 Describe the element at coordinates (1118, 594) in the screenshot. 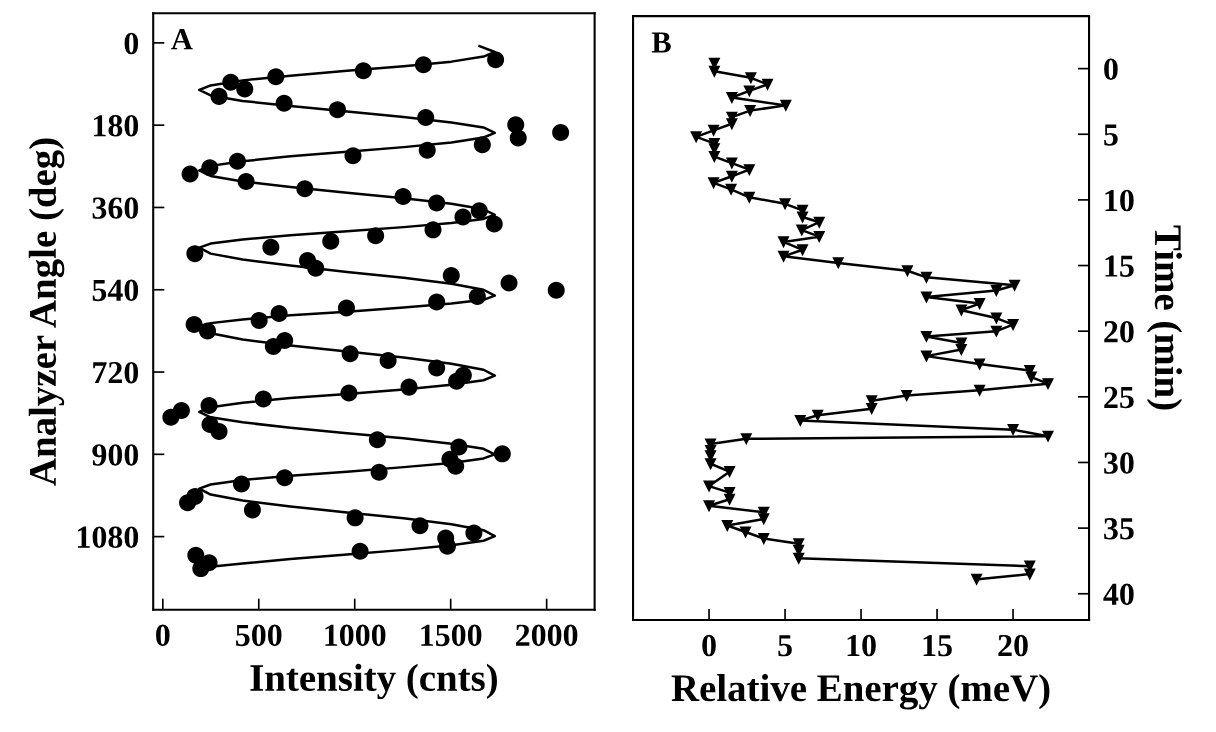

I see `y2-tick-label: 40` at that location.